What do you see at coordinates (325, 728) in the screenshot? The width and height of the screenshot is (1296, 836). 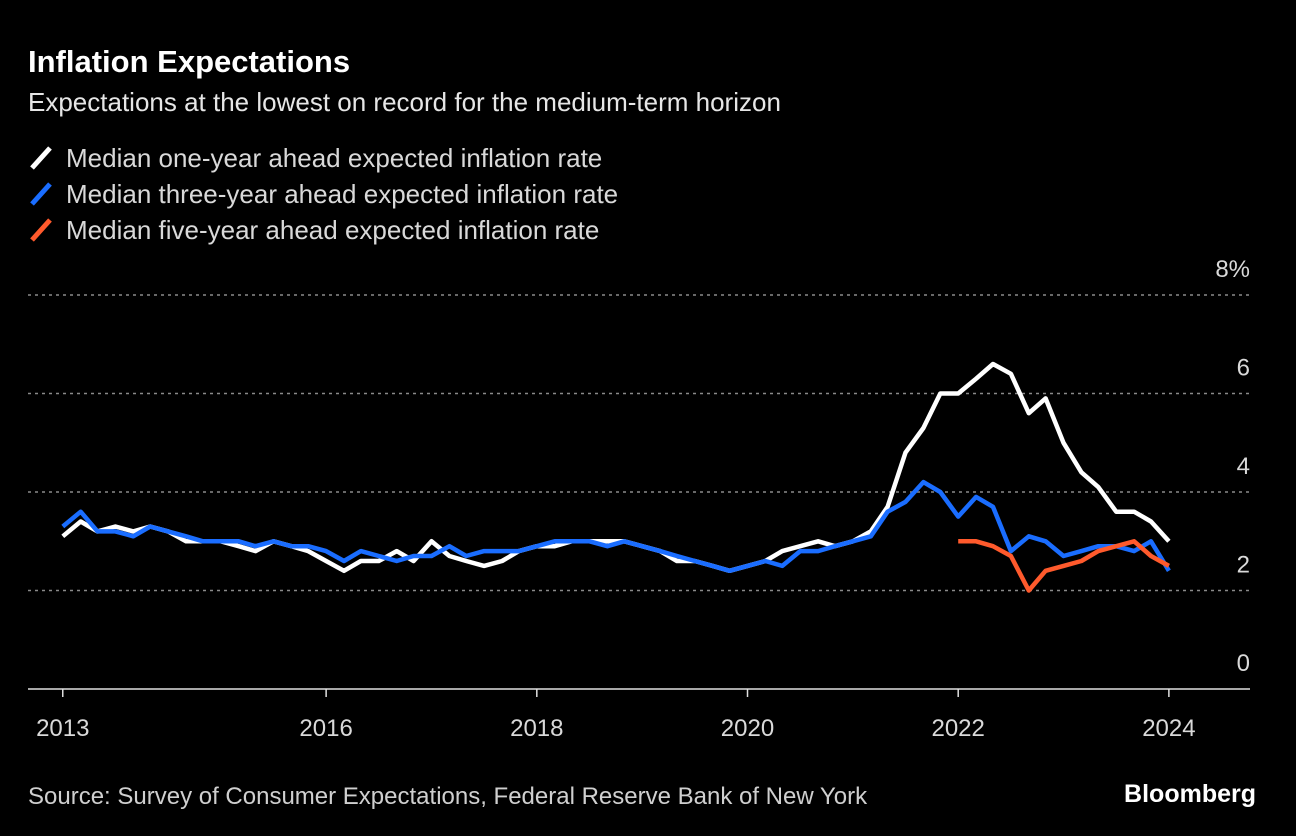 I see `x-tick-label: 2016` at bounding box center [325, 728].